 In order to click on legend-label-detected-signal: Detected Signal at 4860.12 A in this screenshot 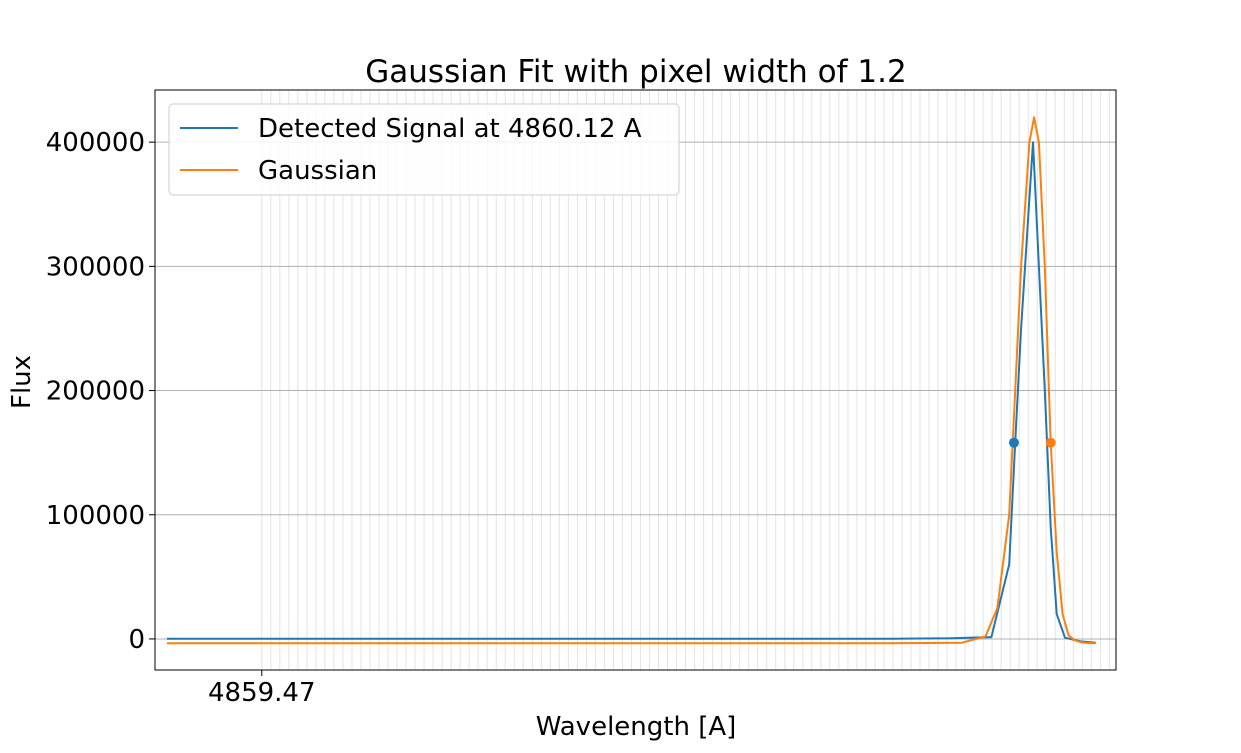, I will do `click(450, 129)`.